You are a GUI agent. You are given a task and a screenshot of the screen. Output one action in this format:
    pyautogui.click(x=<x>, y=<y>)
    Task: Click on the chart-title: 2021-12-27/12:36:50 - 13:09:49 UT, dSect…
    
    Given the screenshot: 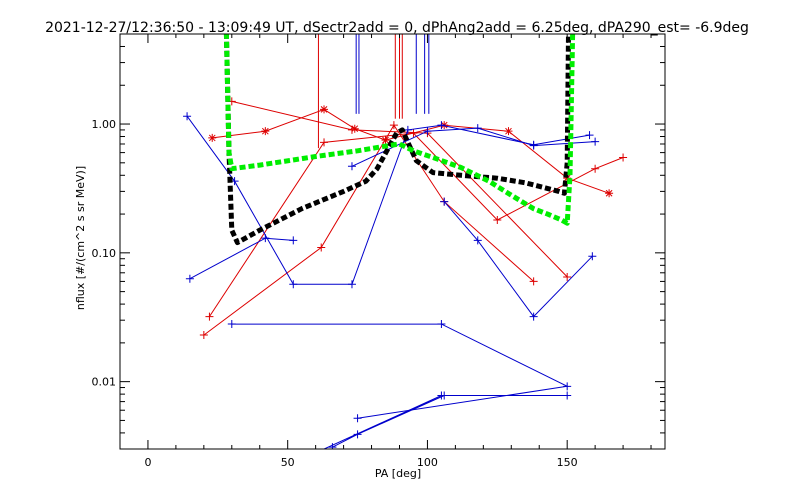 What is the action you would take?
    pyautogui.click(x=397, y=28)
    